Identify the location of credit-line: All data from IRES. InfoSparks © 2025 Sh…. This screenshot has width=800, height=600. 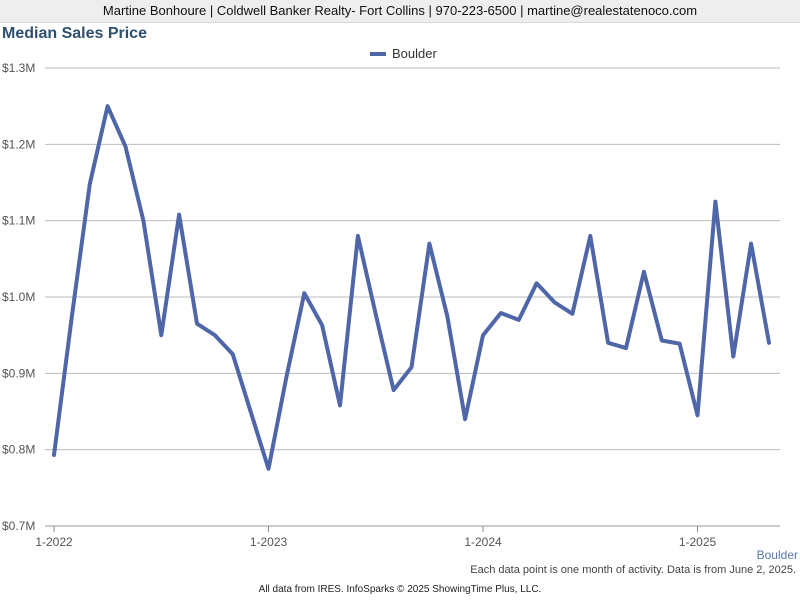
(400, 589).